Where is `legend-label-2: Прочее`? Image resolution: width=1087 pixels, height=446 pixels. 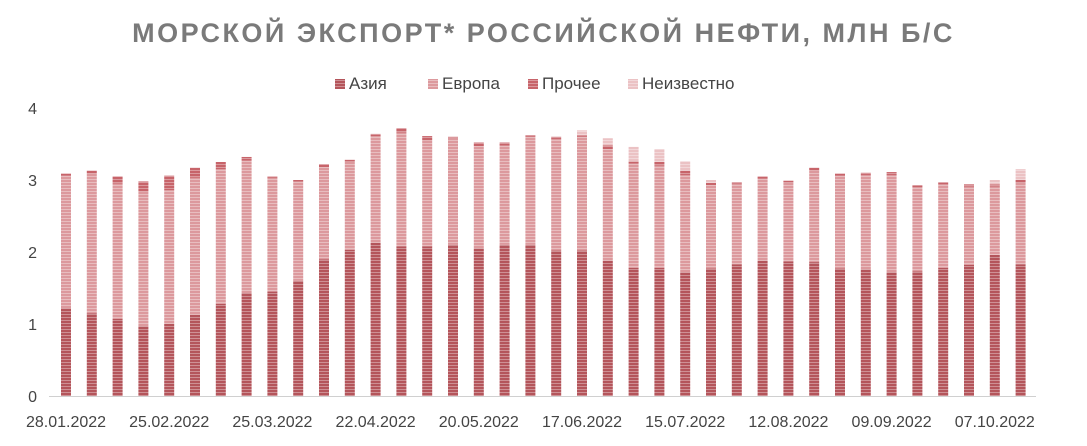
legend-label-2: Прочее is located at coordinates (571, 83).